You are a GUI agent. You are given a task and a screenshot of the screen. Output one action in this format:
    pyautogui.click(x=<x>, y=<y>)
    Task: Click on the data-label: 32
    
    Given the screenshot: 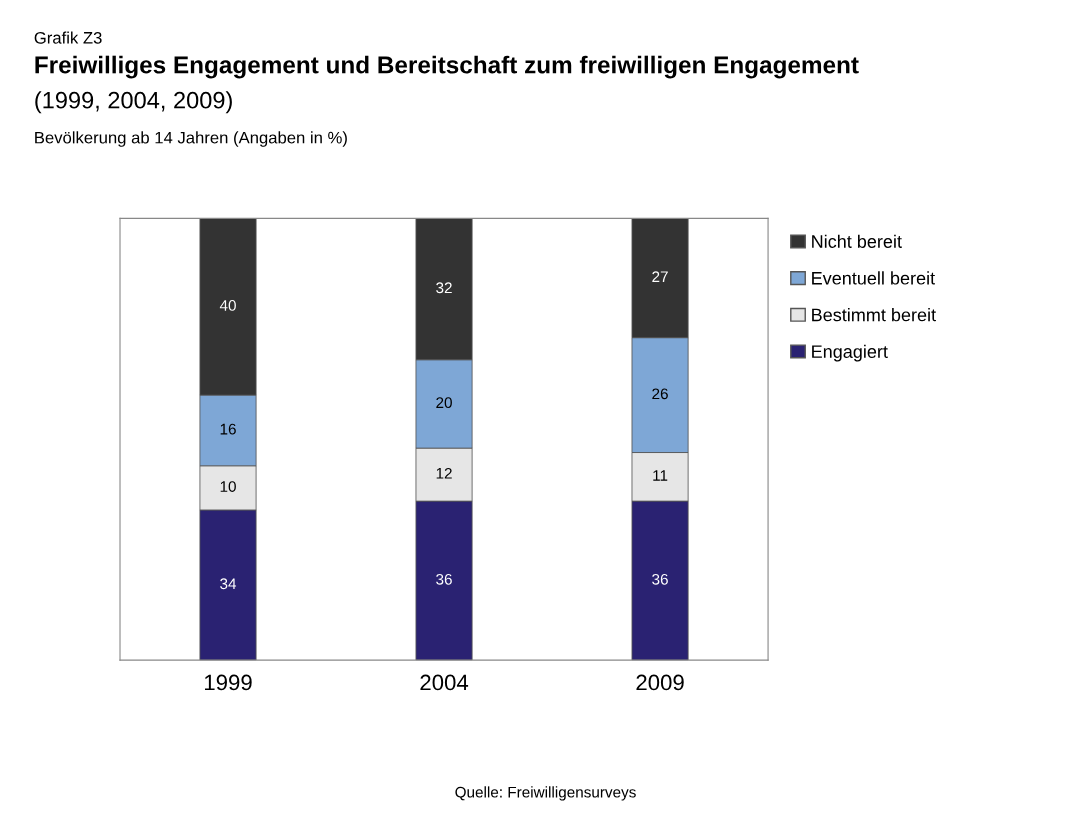 What is the action you would take?
    pyautogui.click(x=444, y=288)
    